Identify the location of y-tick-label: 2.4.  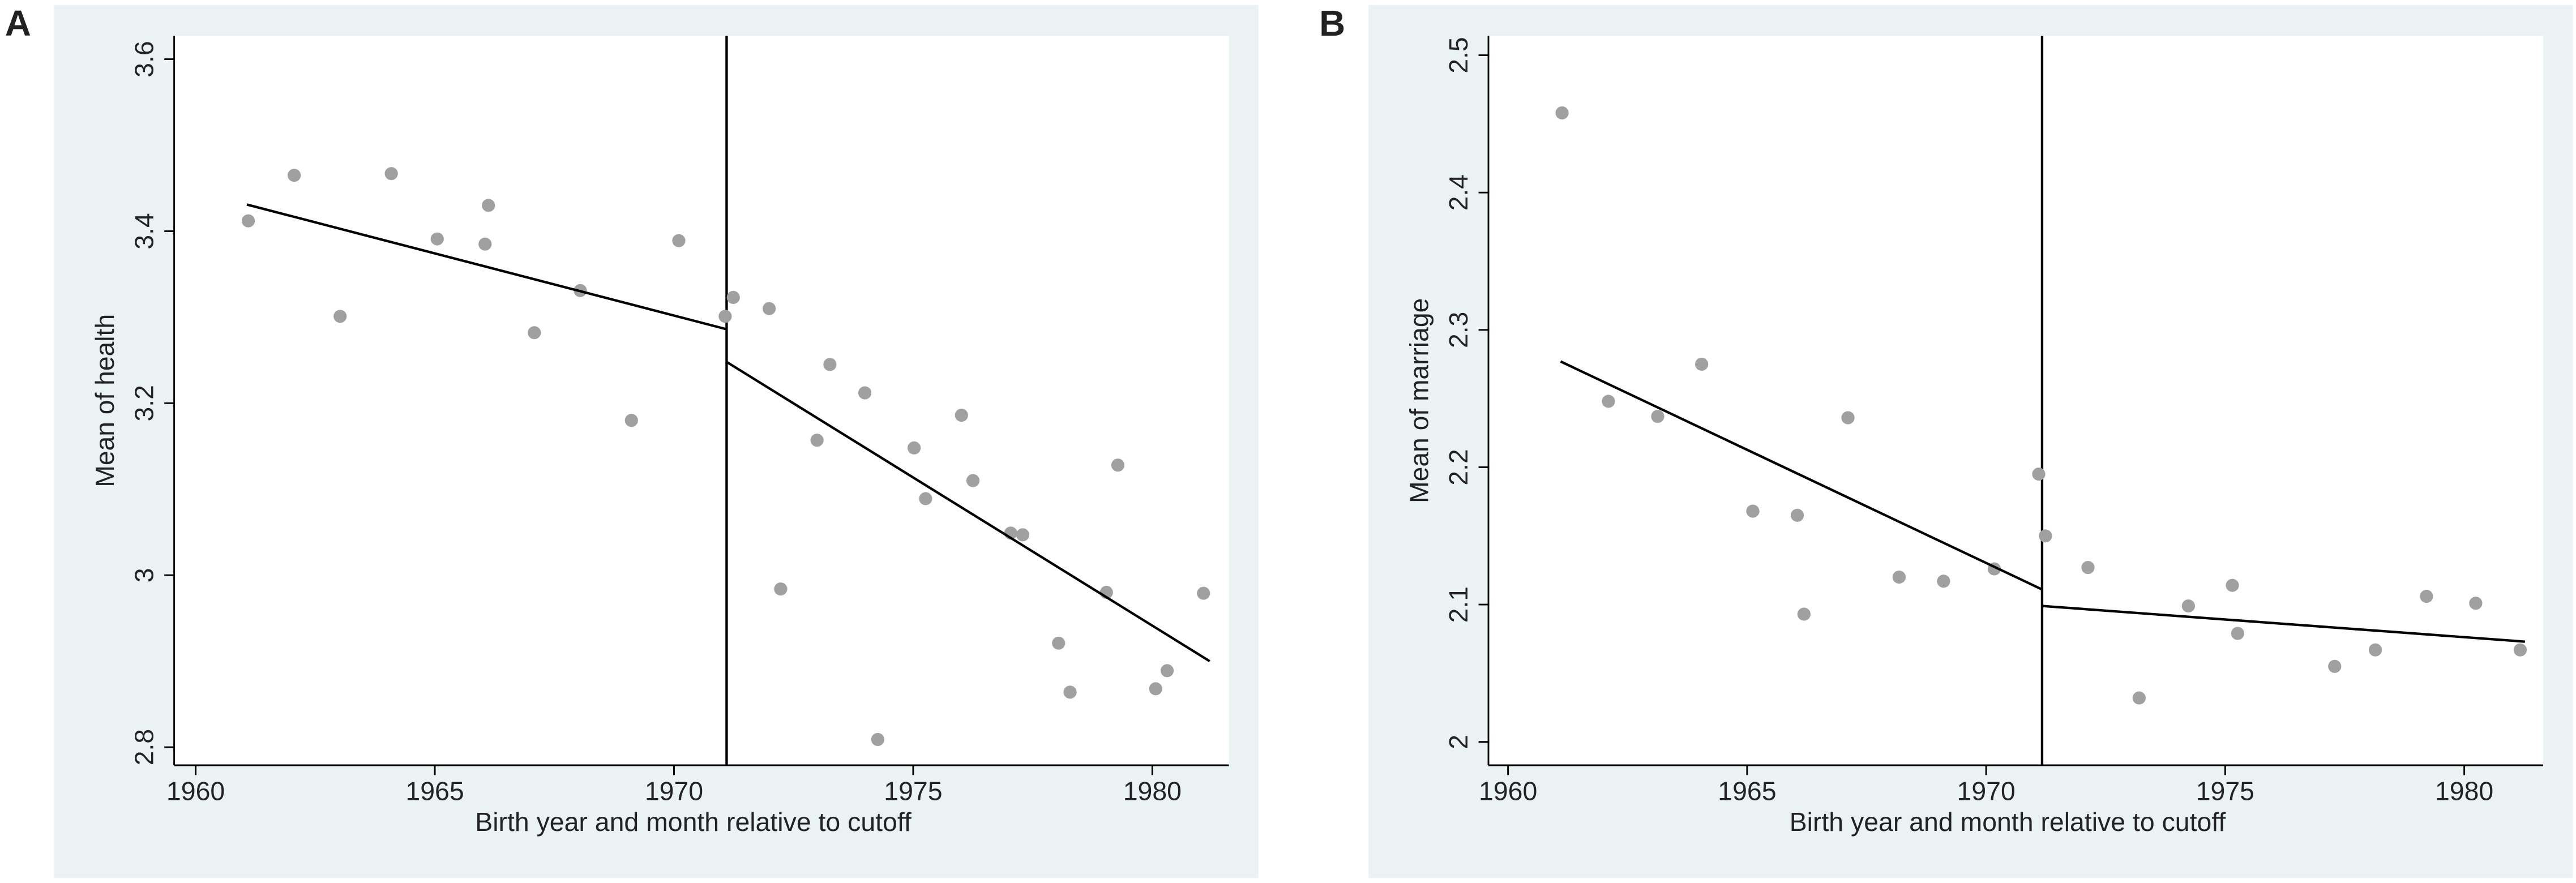
(1458, 192).